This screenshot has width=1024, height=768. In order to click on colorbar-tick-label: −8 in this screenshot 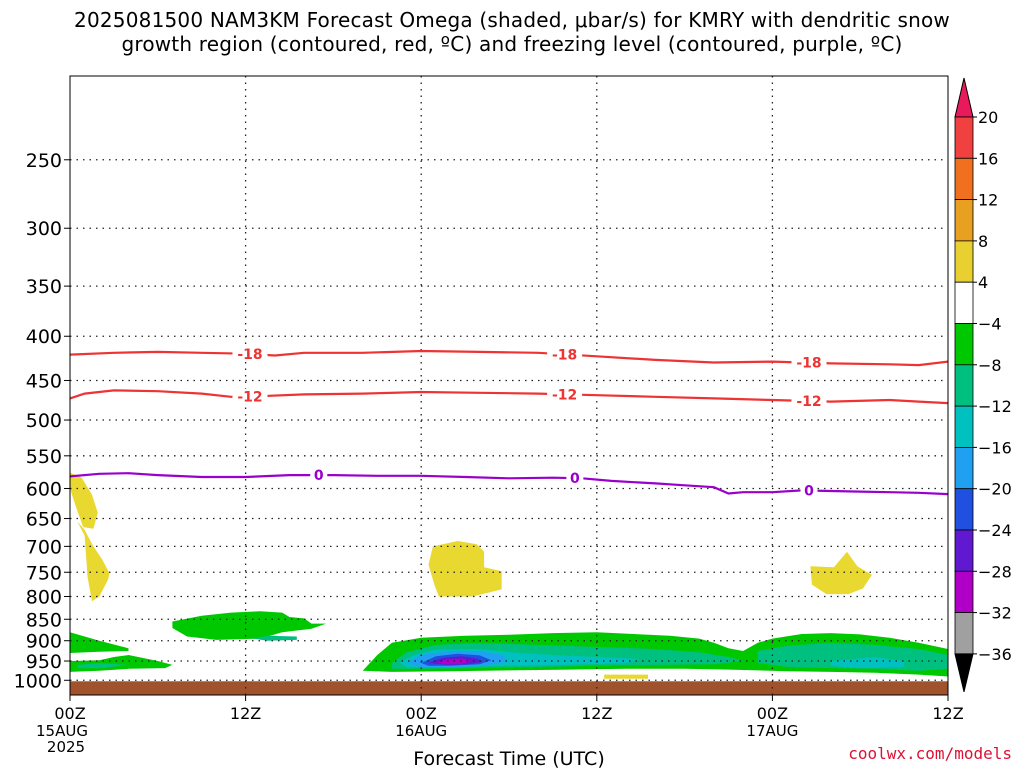, I will do `click(990, 365)`.